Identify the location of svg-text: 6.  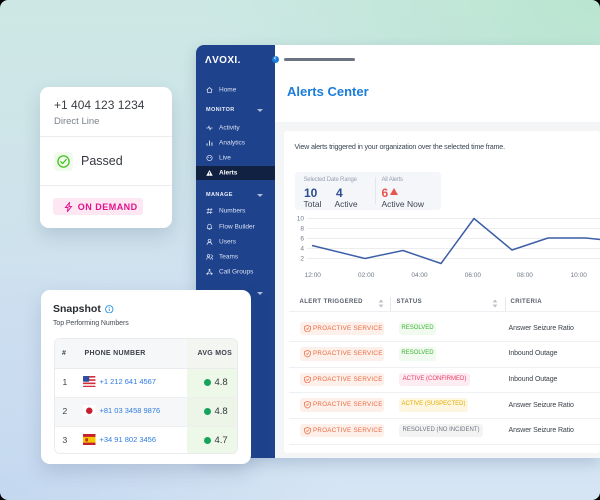
(302, 239).